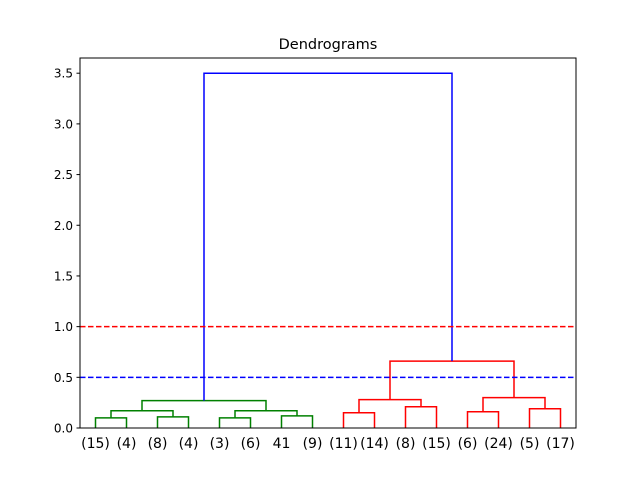 The height and width of the screenshot is (480, 640). Describe the element at coordinates (63, 429) in the screenshot. I see `y-tick-label: 0.0` at that location.